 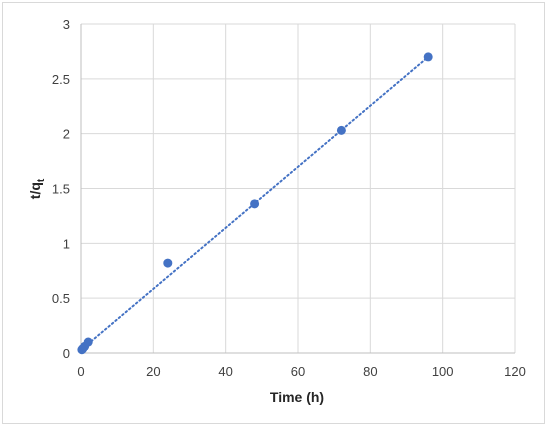 I want to click on y-axis-title: t/qt, so click(x=37, y=188).